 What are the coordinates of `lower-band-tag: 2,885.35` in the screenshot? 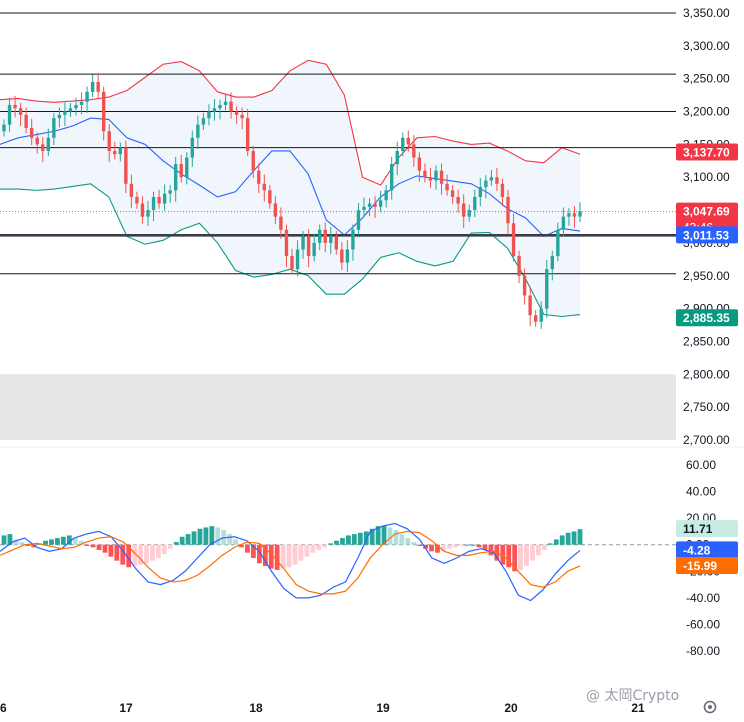 It's located at (707, 318).